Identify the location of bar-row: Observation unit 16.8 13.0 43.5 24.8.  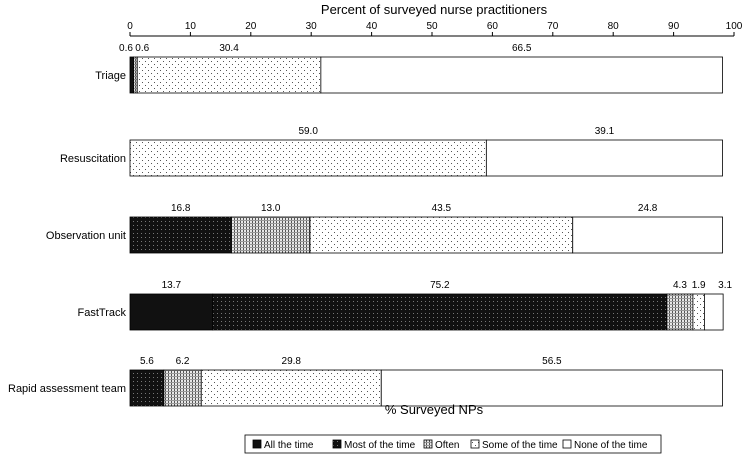
(384, 228).